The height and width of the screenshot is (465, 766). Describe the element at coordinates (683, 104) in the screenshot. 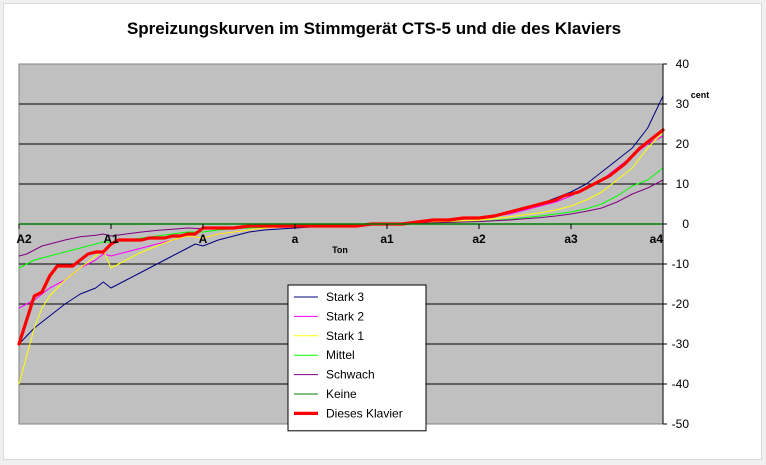

I see `y-tick-label: 30` at that location.